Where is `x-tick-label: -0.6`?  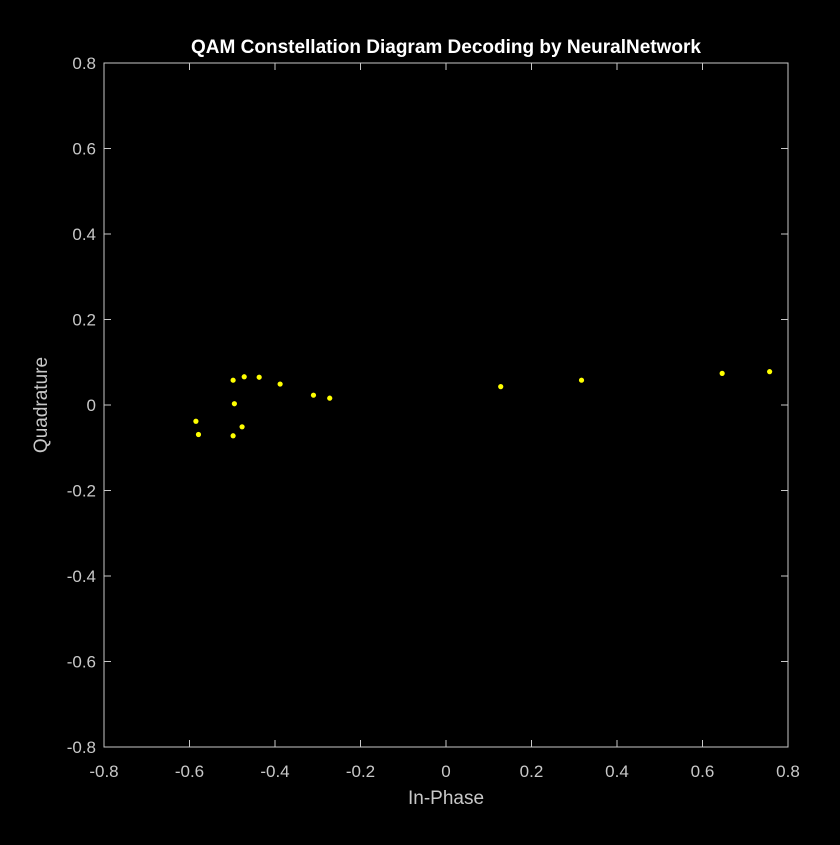
x-tick-label: -0.6 is located at coordinates (189, 771).